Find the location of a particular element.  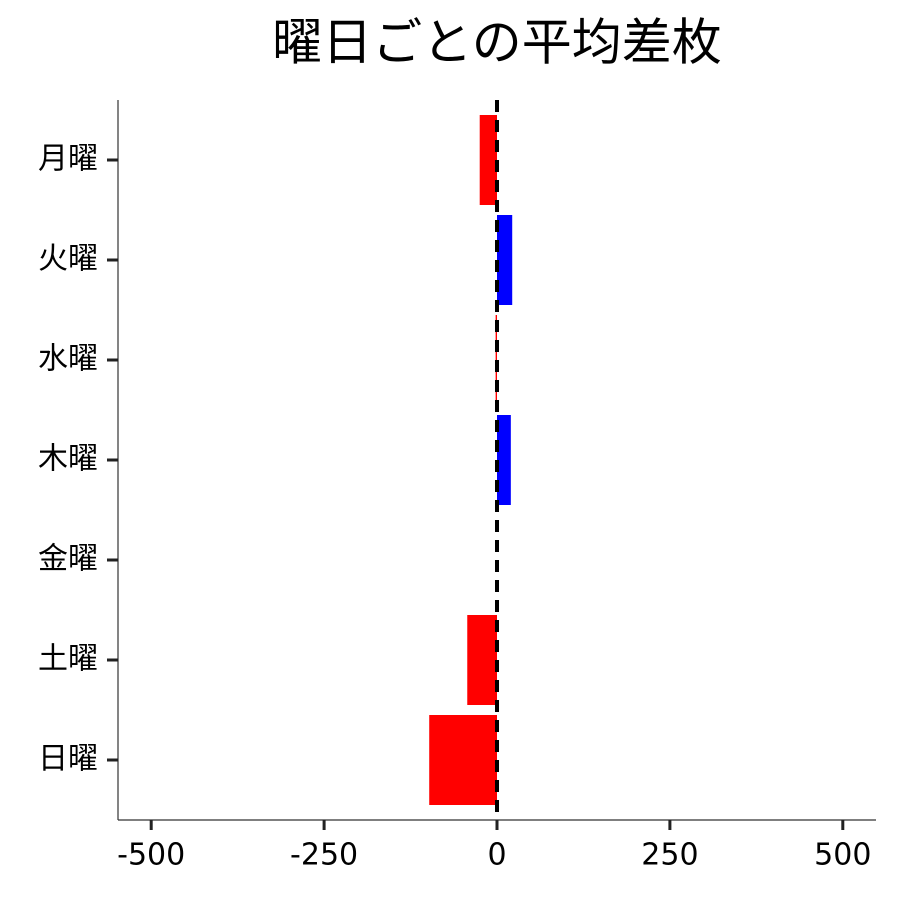

x-tick-label: -500 is located at coordinates (151, 855).